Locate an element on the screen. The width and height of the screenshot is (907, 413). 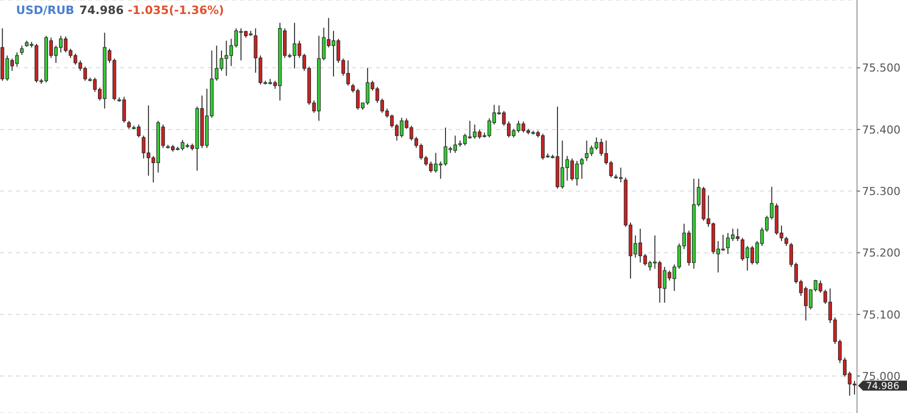
chart-title: USD/RUB is located at coordinates (45, 10).